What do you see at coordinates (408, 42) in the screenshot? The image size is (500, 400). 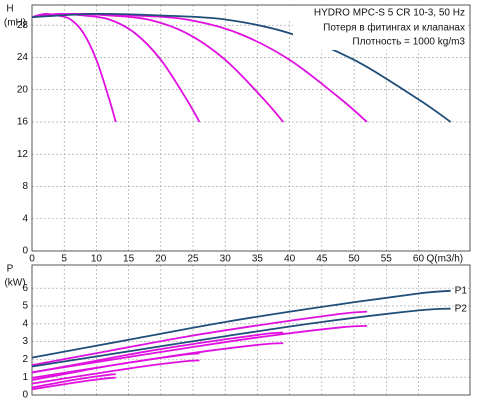 I see `annotation: Плотность = 1000 kg/m3` at bounding box center [408, 42].